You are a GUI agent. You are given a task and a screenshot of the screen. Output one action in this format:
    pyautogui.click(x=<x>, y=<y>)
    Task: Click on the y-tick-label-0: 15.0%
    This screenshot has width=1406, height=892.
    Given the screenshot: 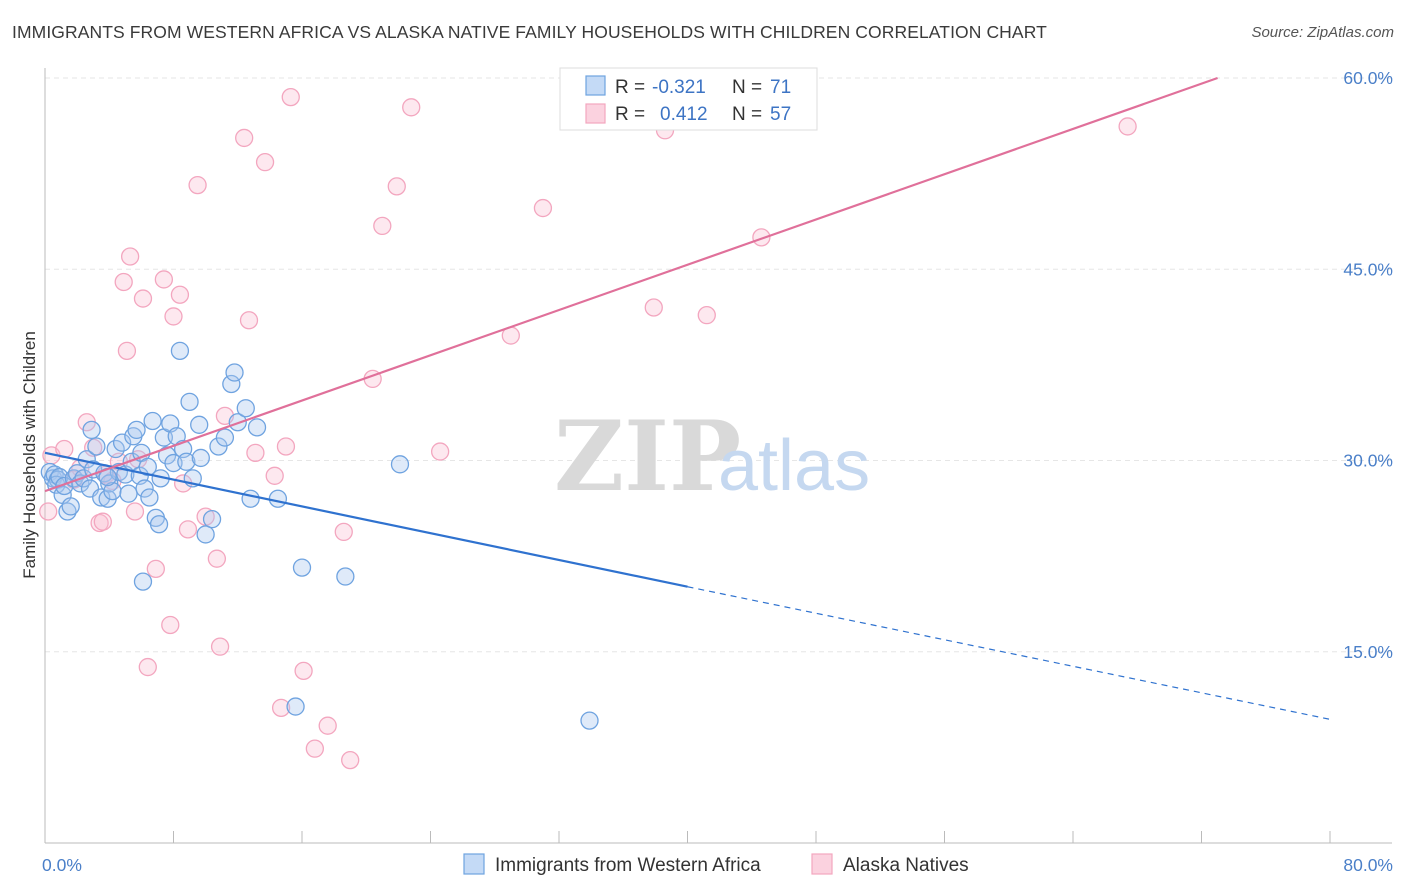 What is the action you would take?
    pyautogui.click(x=1368, y=652)
    